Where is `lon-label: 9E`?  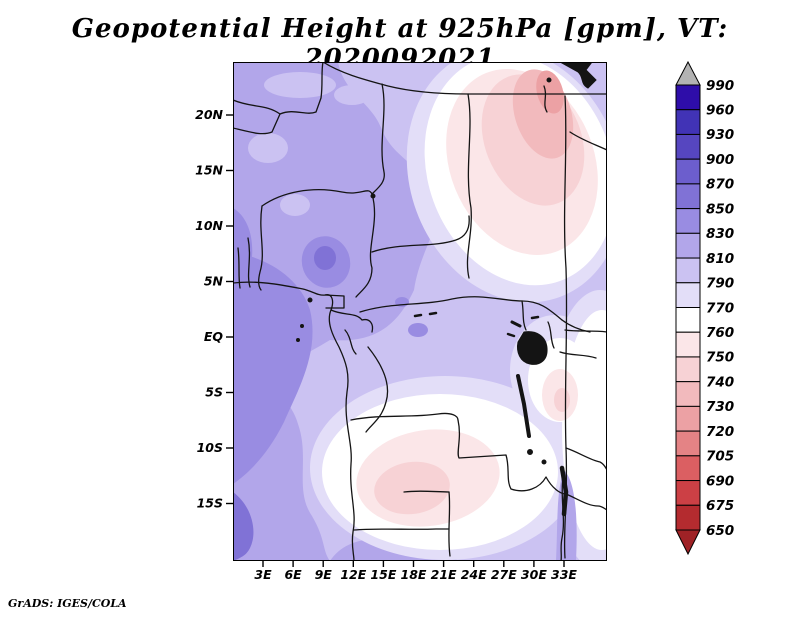
lon-label: 9E is located at coordinates (324, 574).